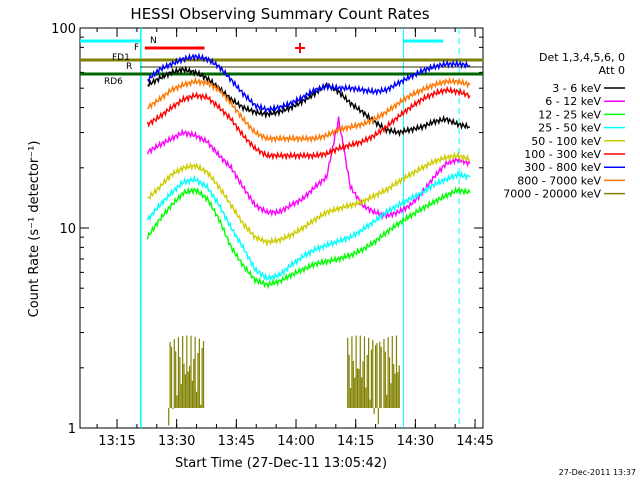 The width and height of the screenshot is (640, 480). What do you see at coordinates (129, 67) in the screenshot?
I see `flag-label-r: R` at bounding box center [129, 67].